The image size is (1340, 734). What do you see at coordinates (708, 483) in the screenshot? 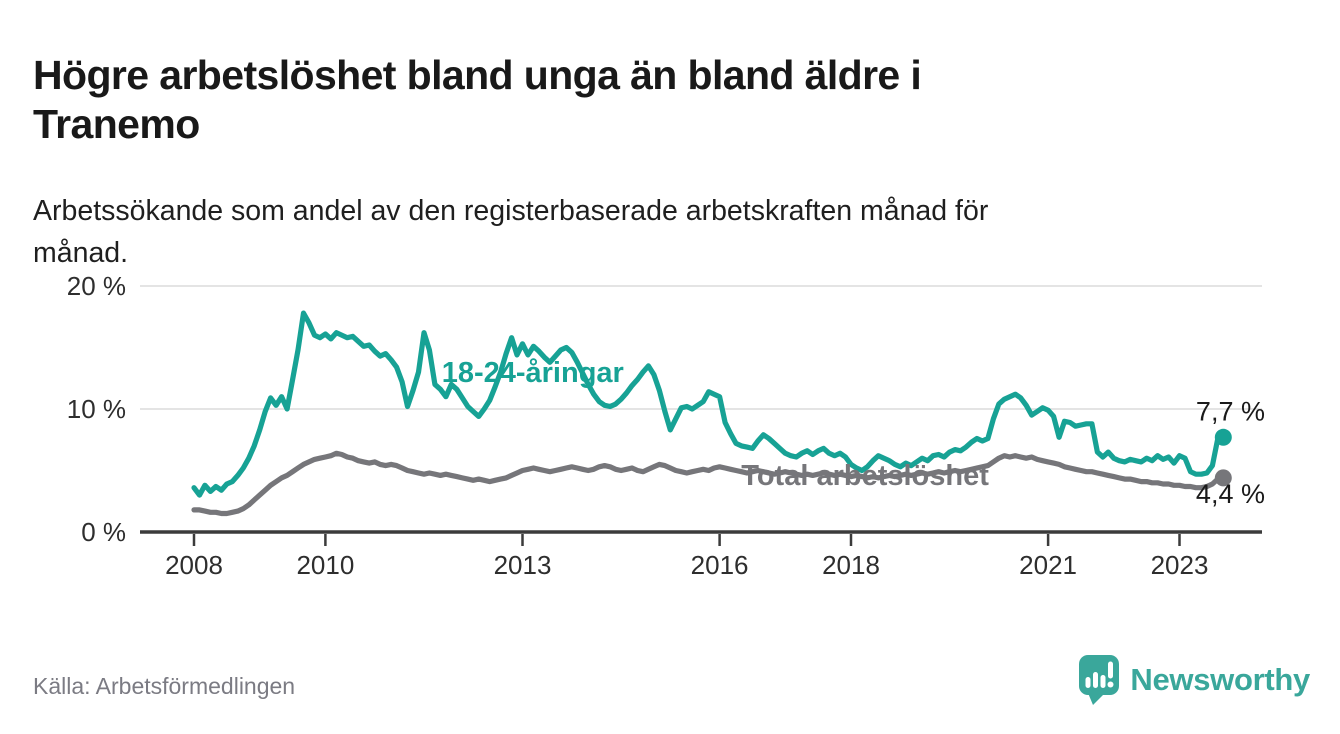
I see `series-line-total` at bounding box center [708, 483].